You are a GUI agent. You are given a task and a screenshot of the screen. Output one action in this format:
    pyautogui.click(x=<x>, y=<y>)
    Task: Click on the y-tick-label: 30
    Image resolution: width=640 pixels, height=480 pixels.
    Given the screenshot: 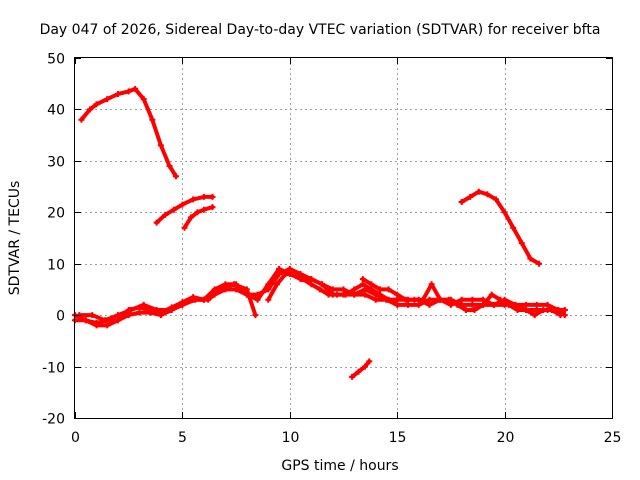 What is the action you would take?
    pyautogui.click(x=56, y=163)
    